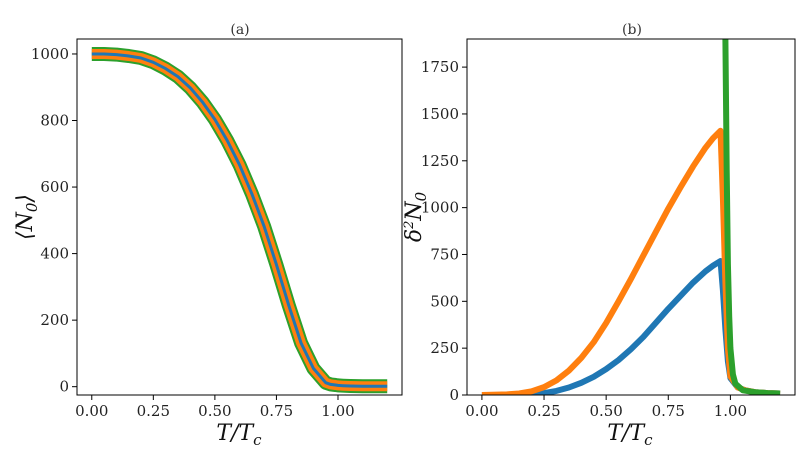 The height and width of the screenshot is (453, 800). What do you see at coordinates (630, 435) in the screenshot?
I see `panel-b-x-label: T/Tc` at bounding box center [630, 435].